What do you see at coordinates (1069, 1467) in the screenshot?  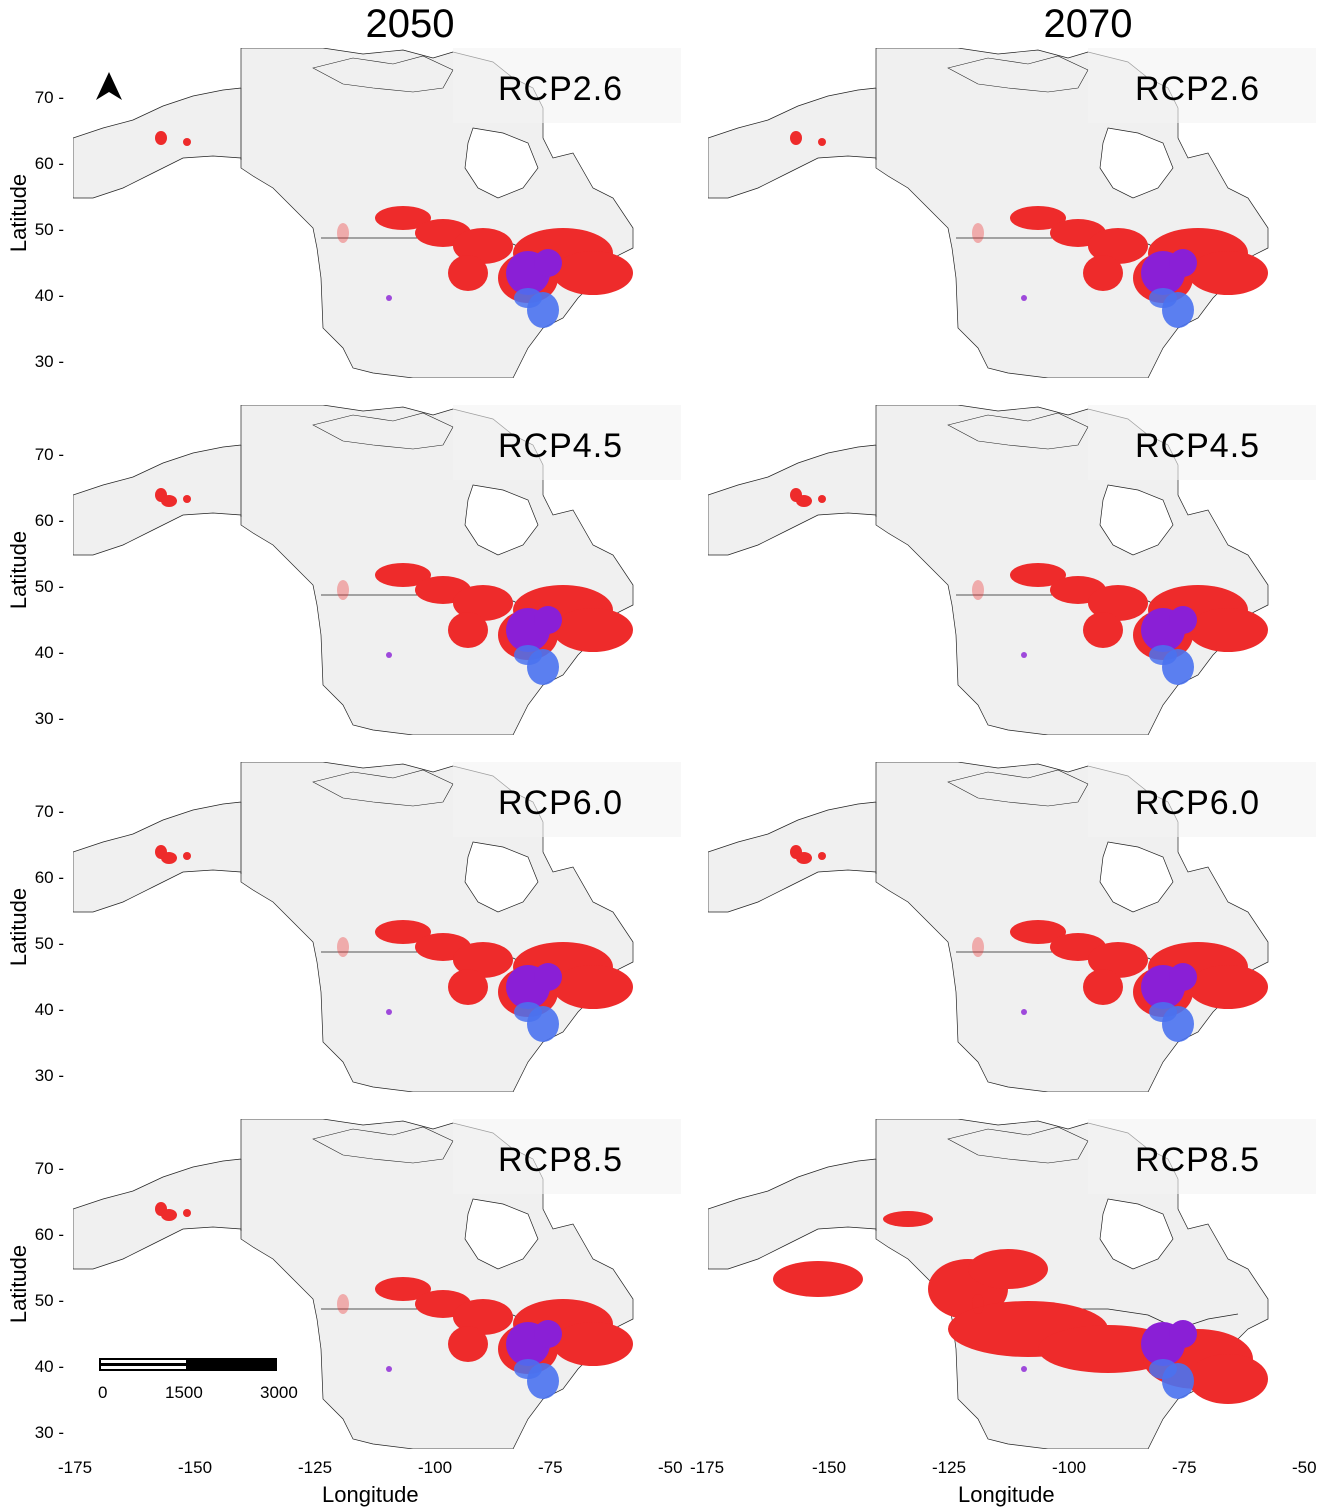 I see `lon-tick-label: -100` at bounding box center [1069, 1467].